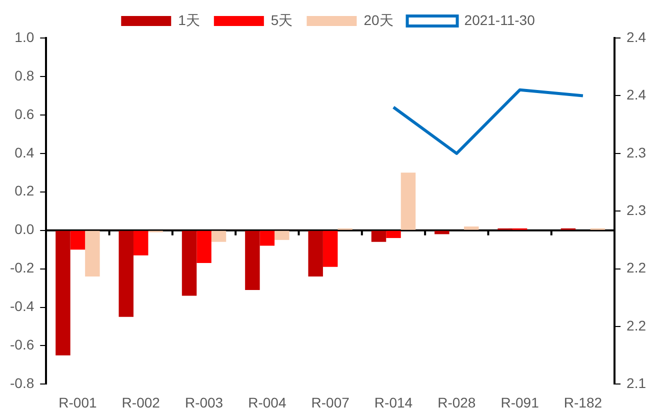 This screenshot has width=658, height=419. I want to click on y-tick-label: -0.8, so click(22, 383).